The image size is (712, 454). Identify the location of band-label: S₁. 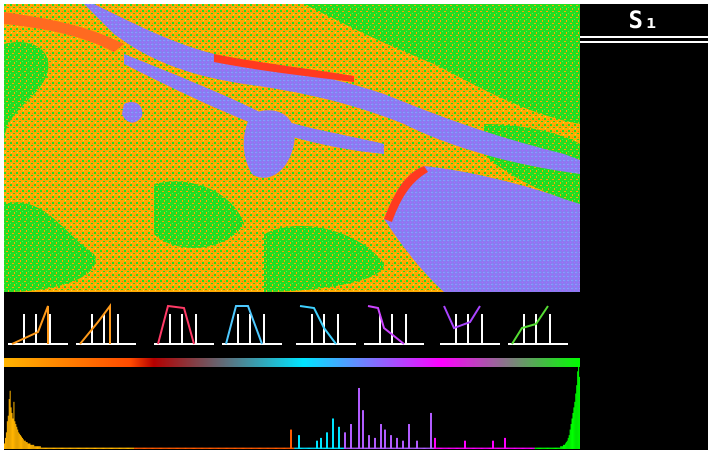
(644, 20).